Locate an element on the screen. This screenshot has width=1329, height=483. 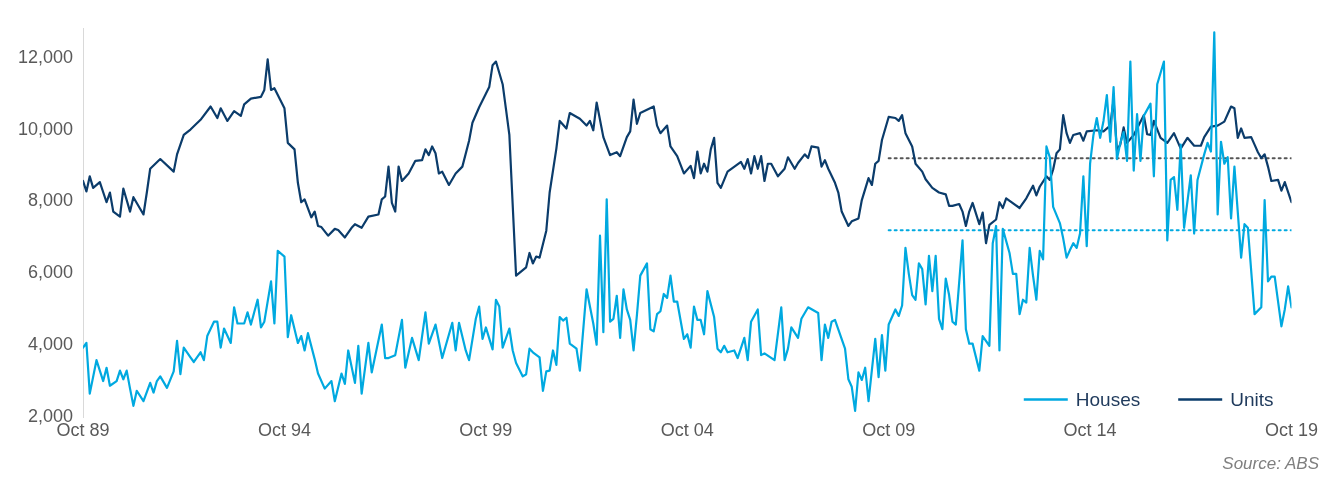
y-tick-label: 12,000 is located at coordinates (45, 56).